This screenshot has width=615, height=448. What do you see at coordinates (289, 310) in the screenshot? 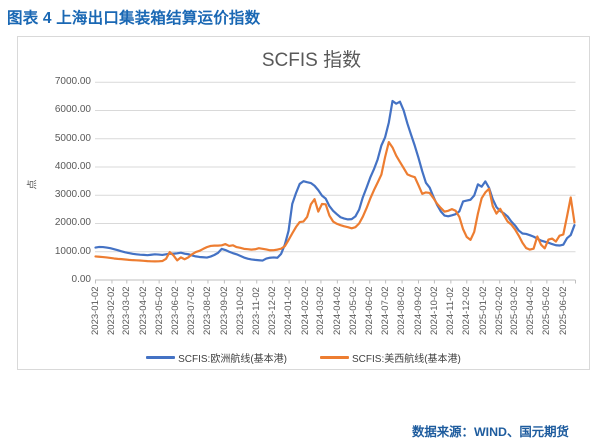
I see `x-axis-tick-label: 2024-01-02` at bounding box center [289, 310].